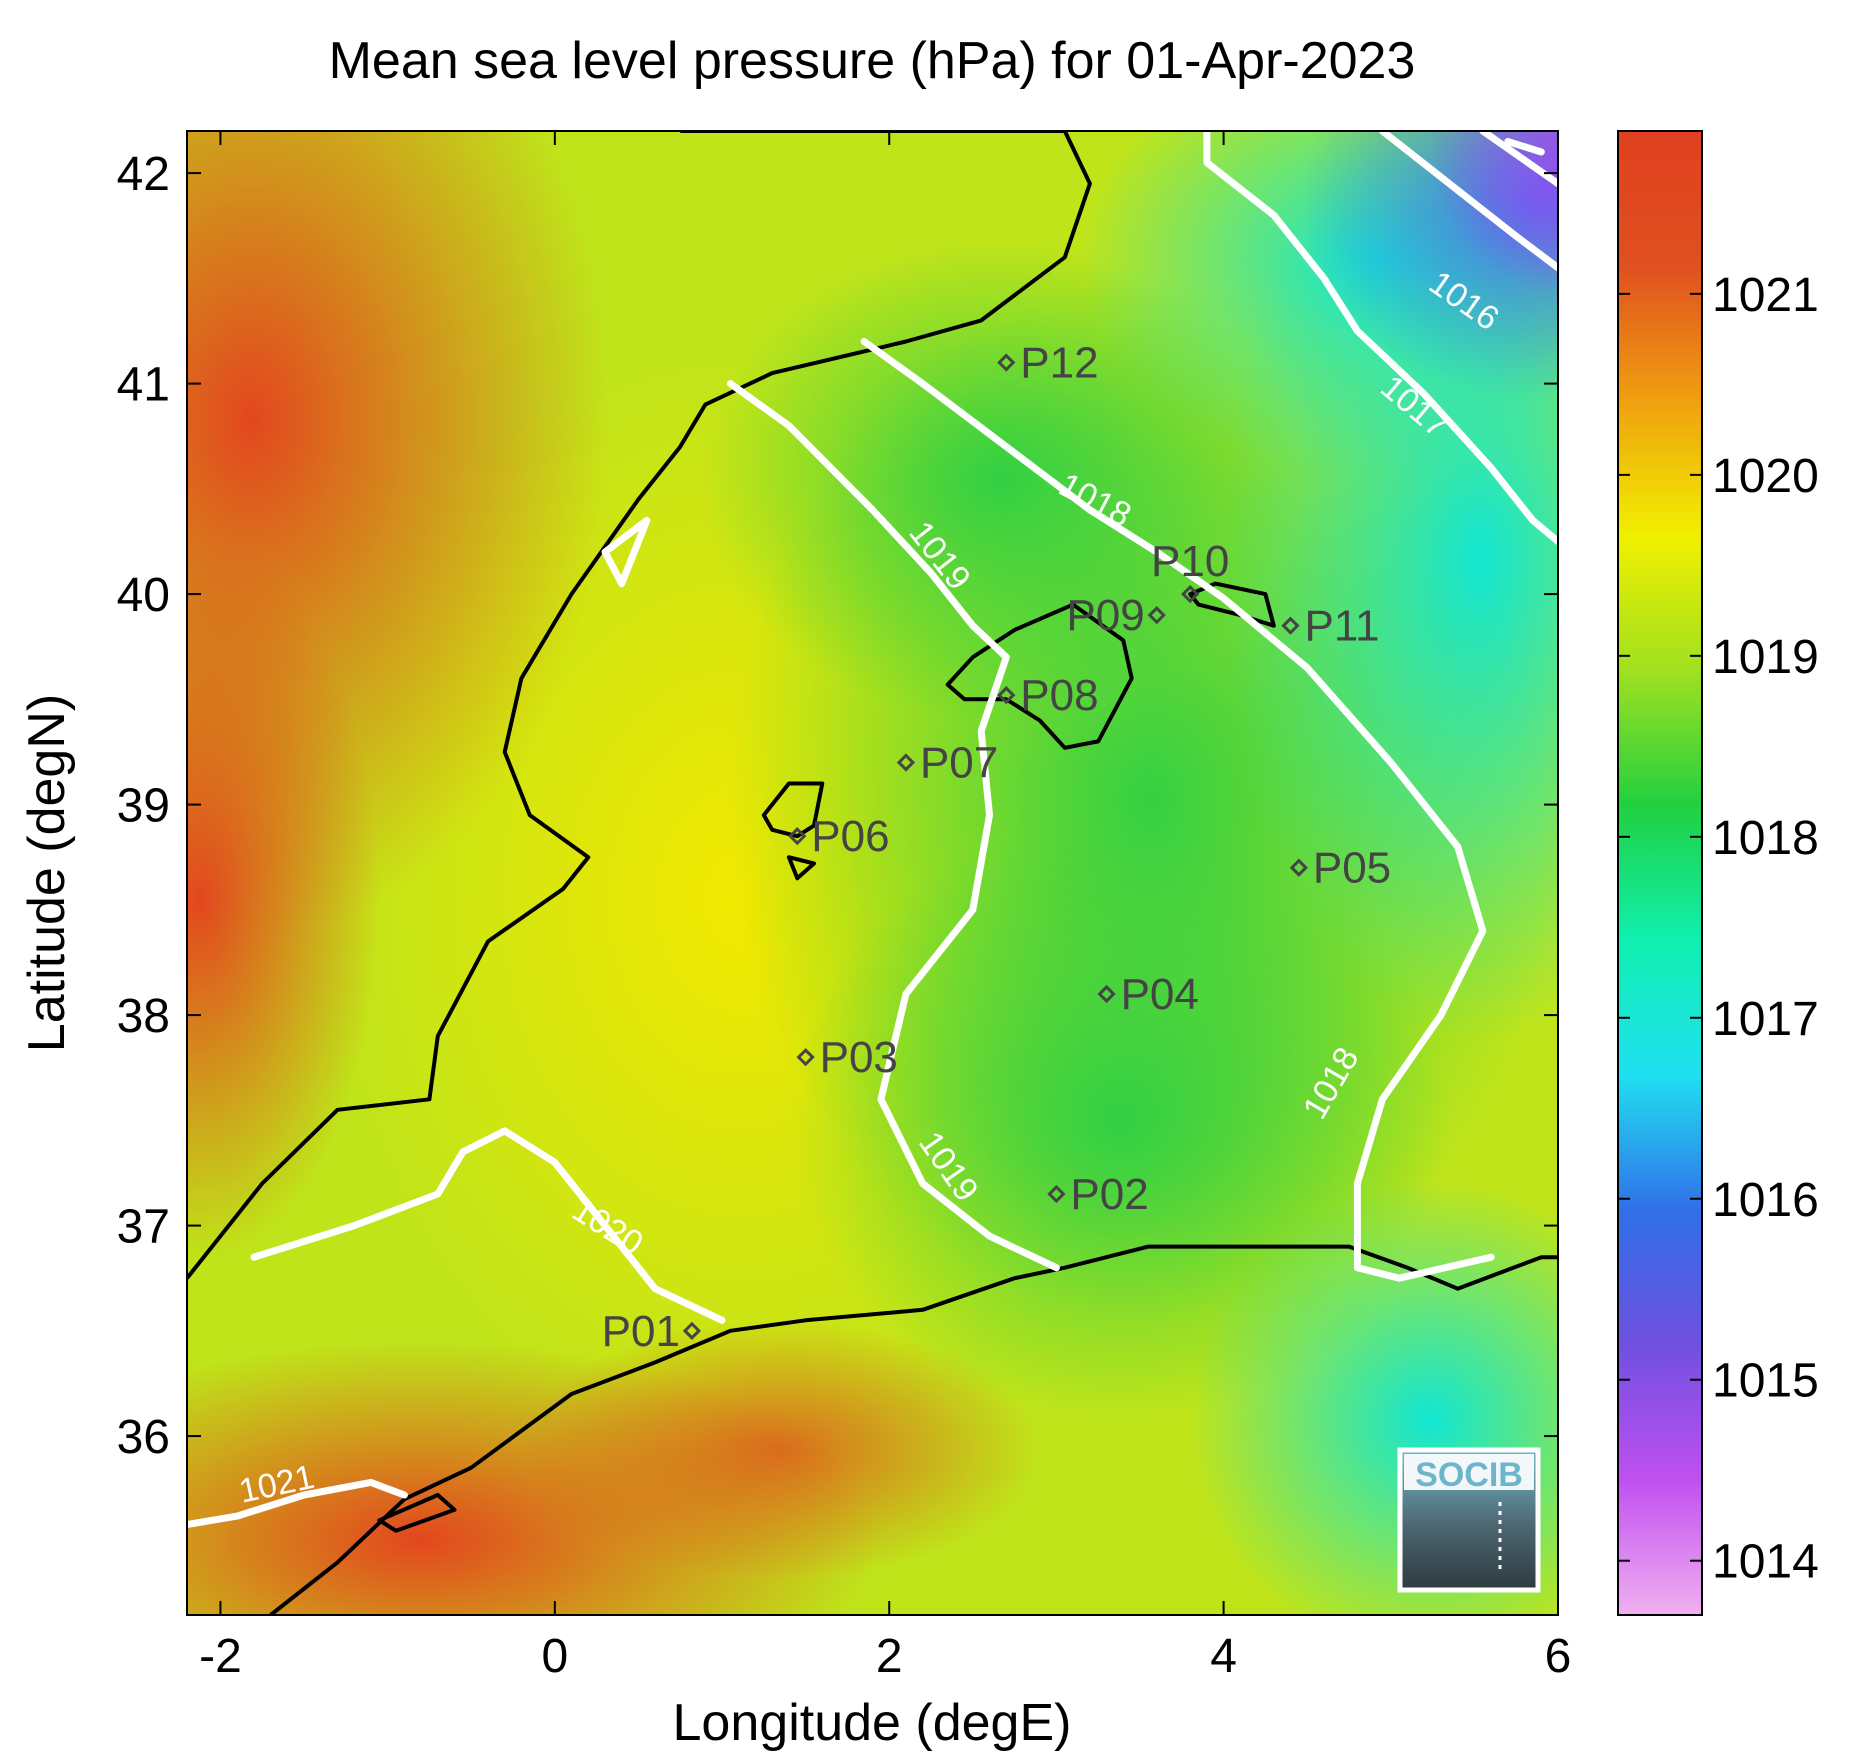  Describe the element at coordinates (1341, 626) in the screenshot. I see `station-label: P11` at that location.